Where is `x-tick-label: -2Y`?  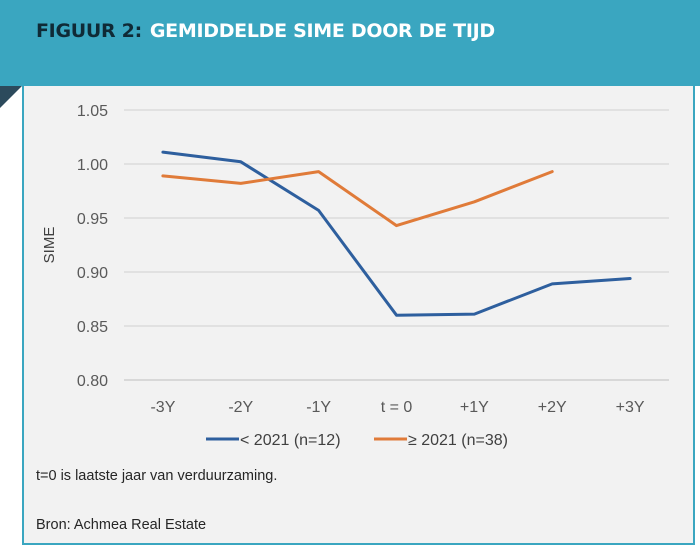
x-tick-label: -2Y is located at coordinates (240, 407).